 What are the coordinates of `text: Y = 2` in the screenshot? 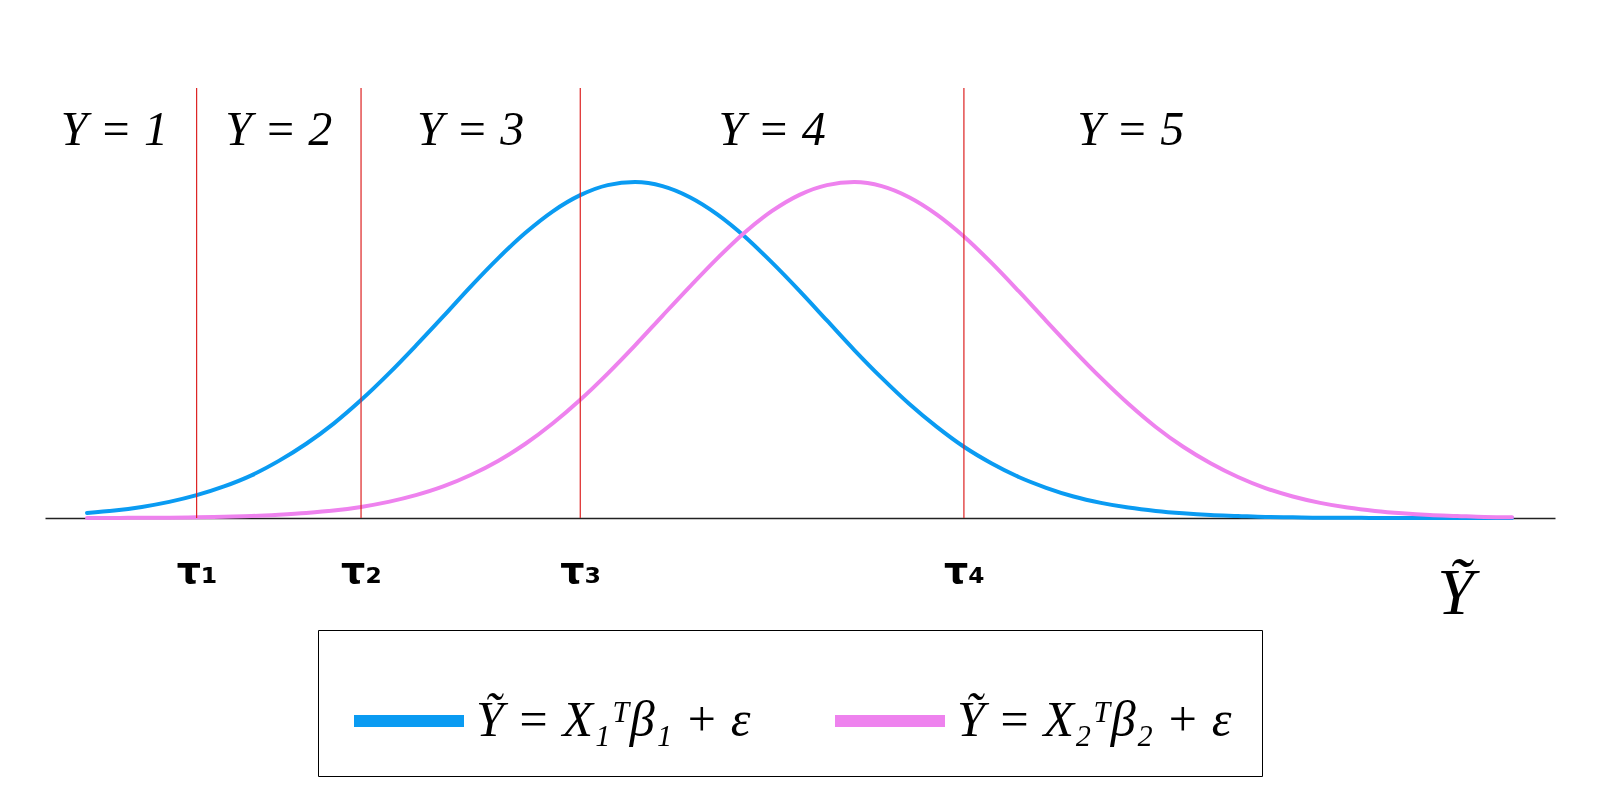 It's located at (279, 128).